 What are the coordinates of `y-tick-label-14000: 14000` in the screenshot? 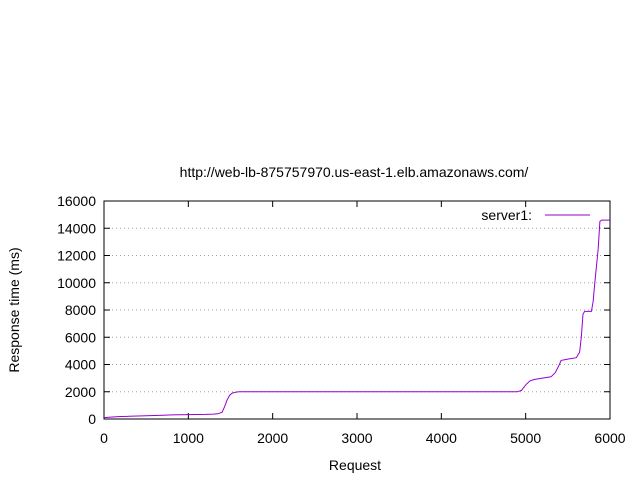 It's located at (76, 228).